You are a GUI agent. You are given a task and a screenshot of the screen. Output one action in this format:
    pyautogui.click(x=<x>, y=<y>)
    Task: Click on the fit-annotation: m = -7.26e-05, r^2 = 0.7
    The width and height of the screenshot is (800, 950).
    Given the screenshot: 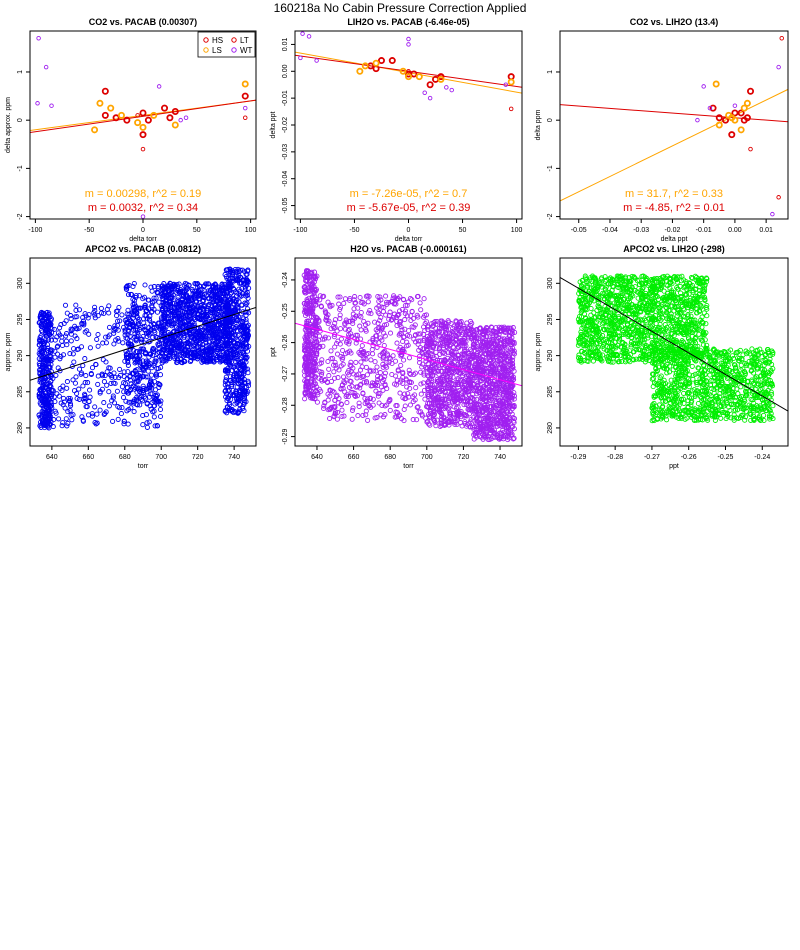 What is the action you would take?
    pyautogui.click(x=409, y=194)
    